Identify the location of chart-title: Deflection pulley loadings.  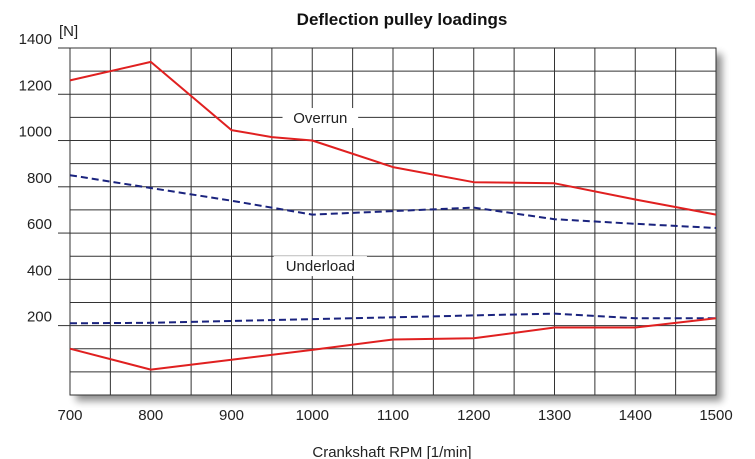
(402, 19).